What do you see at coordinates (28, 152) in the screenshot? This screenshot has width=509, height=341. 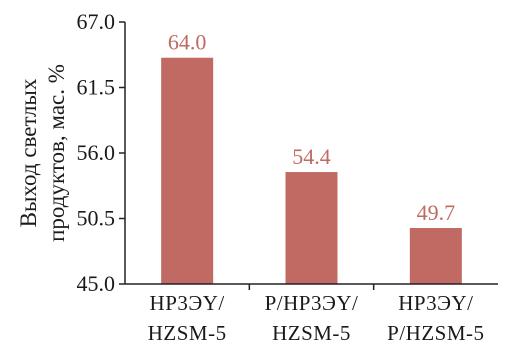 I see `y-axis-label-line-1: Выход светлых` at bounding box center [28, 152].